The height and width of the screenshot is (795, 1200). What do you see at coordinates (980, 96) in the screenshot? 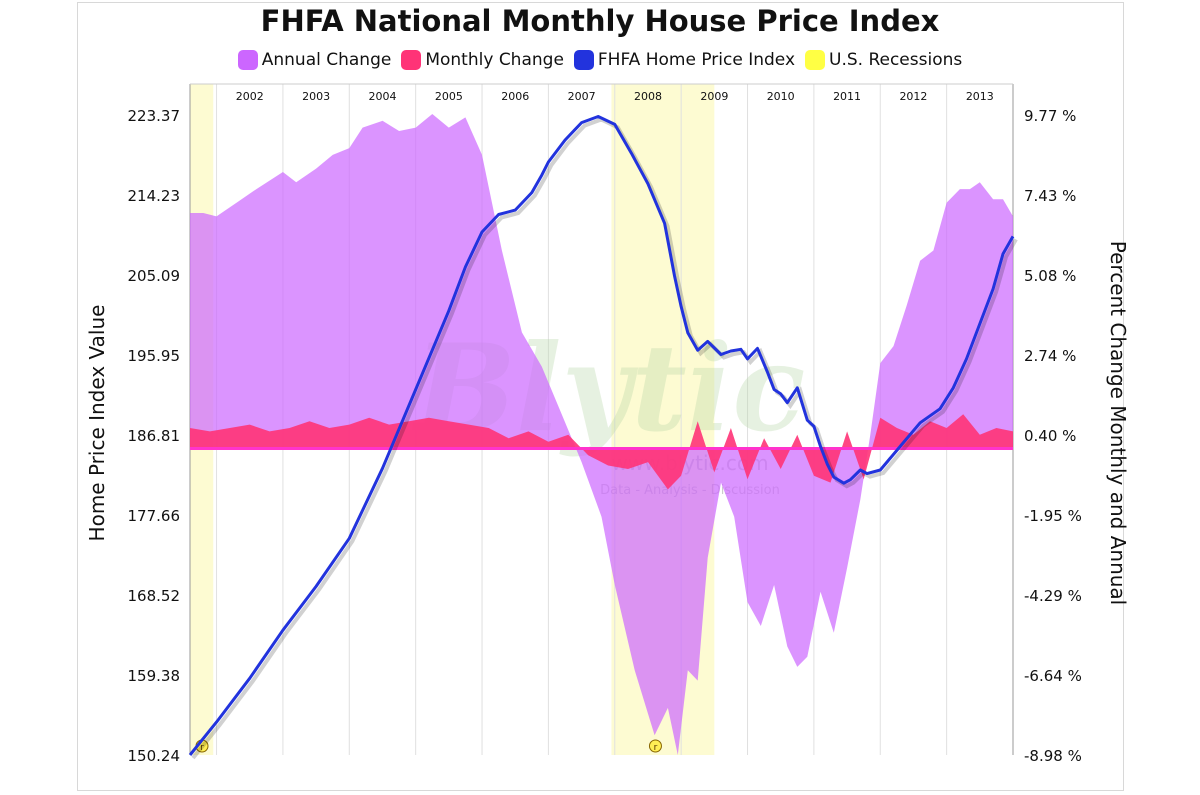
I see `x-tick-label: 2013` at bounding box center [980, 96].